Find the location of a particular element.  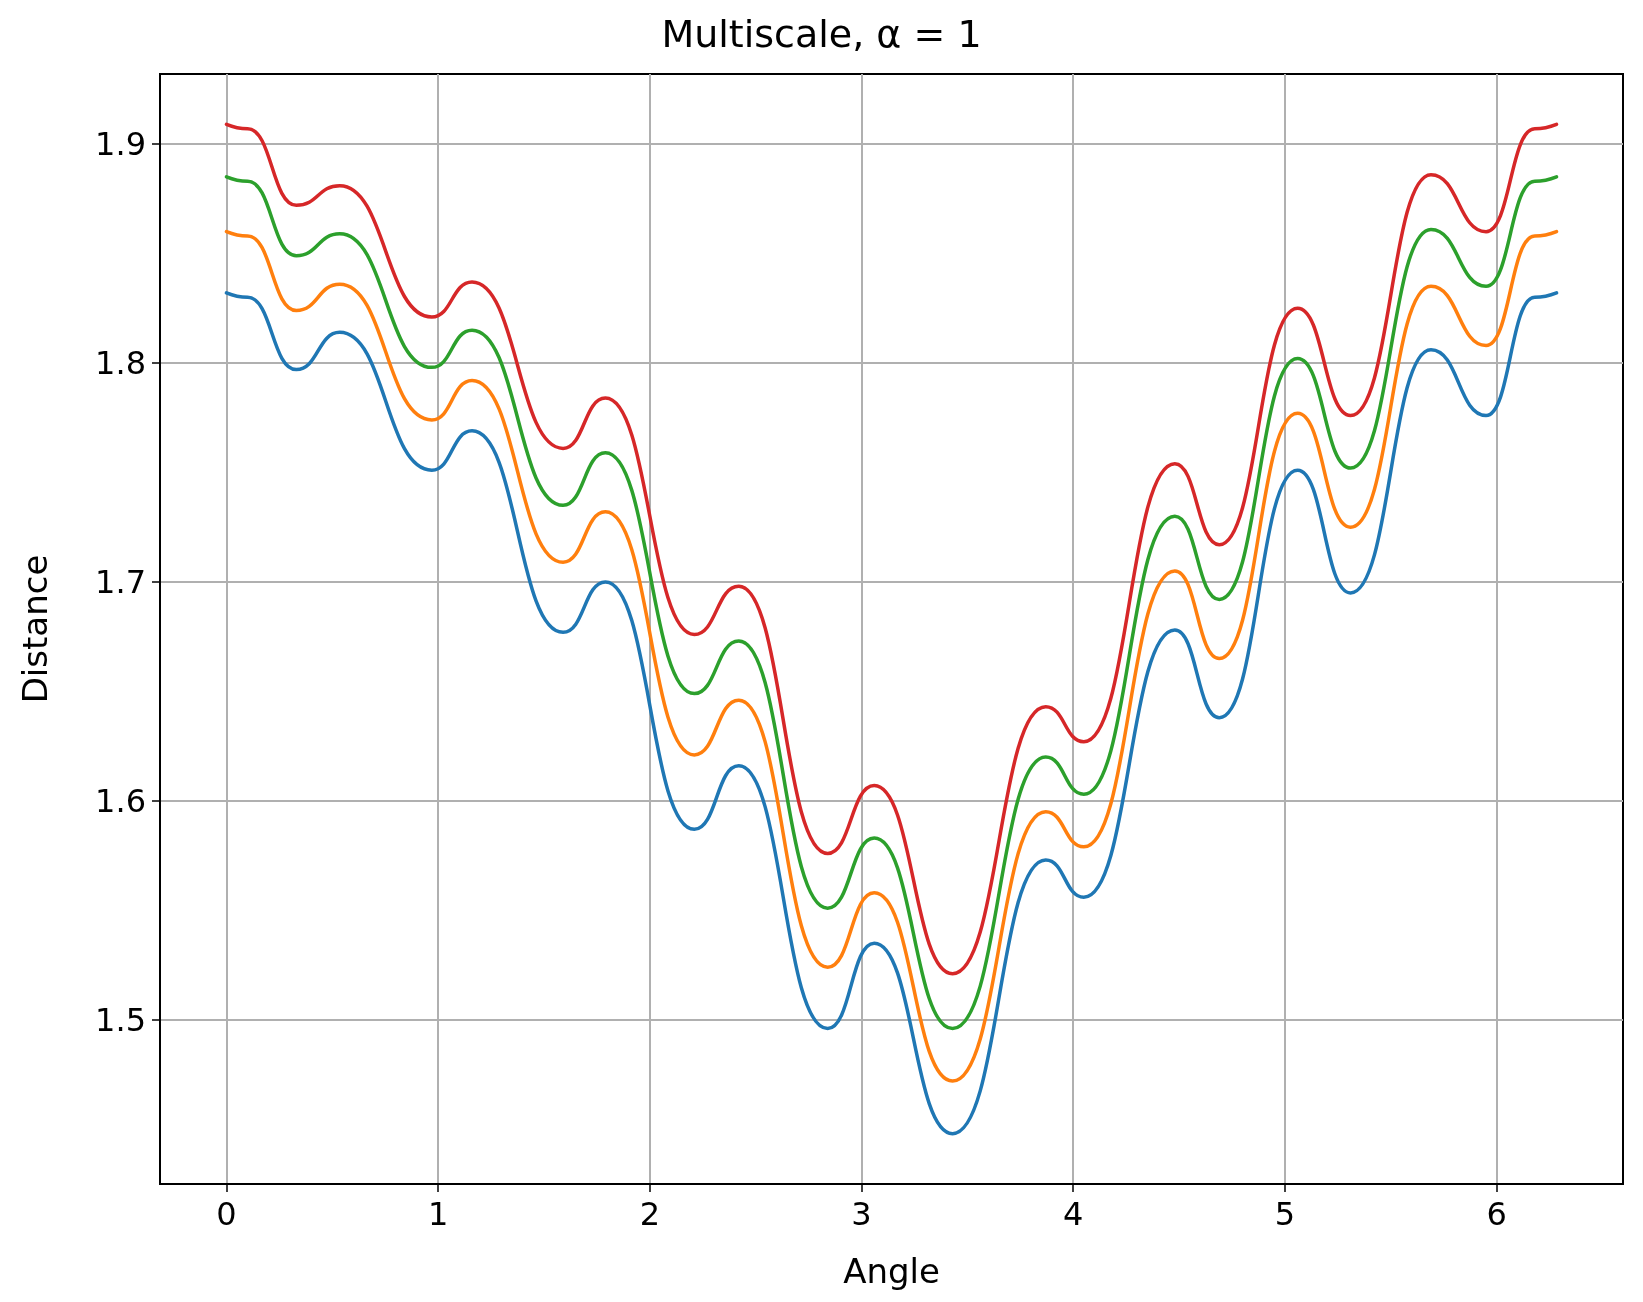

y-tick-label: 1.6 is located at coordinates (120, 800).